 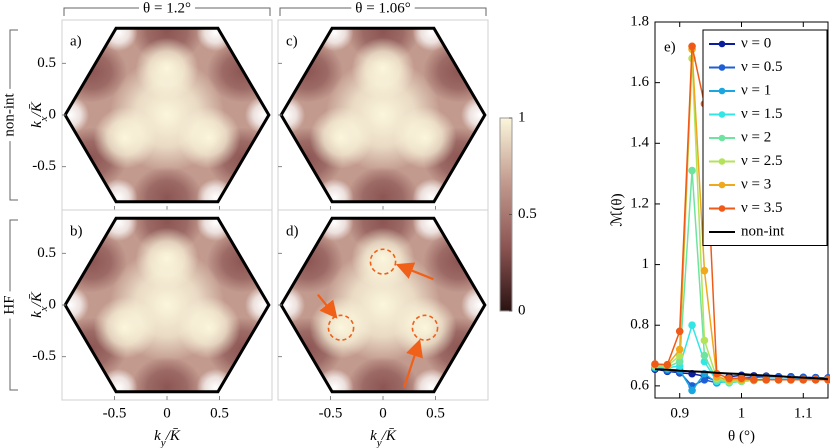 I want to click on x-tick-label: 0.9, so click(x=679, y=413).